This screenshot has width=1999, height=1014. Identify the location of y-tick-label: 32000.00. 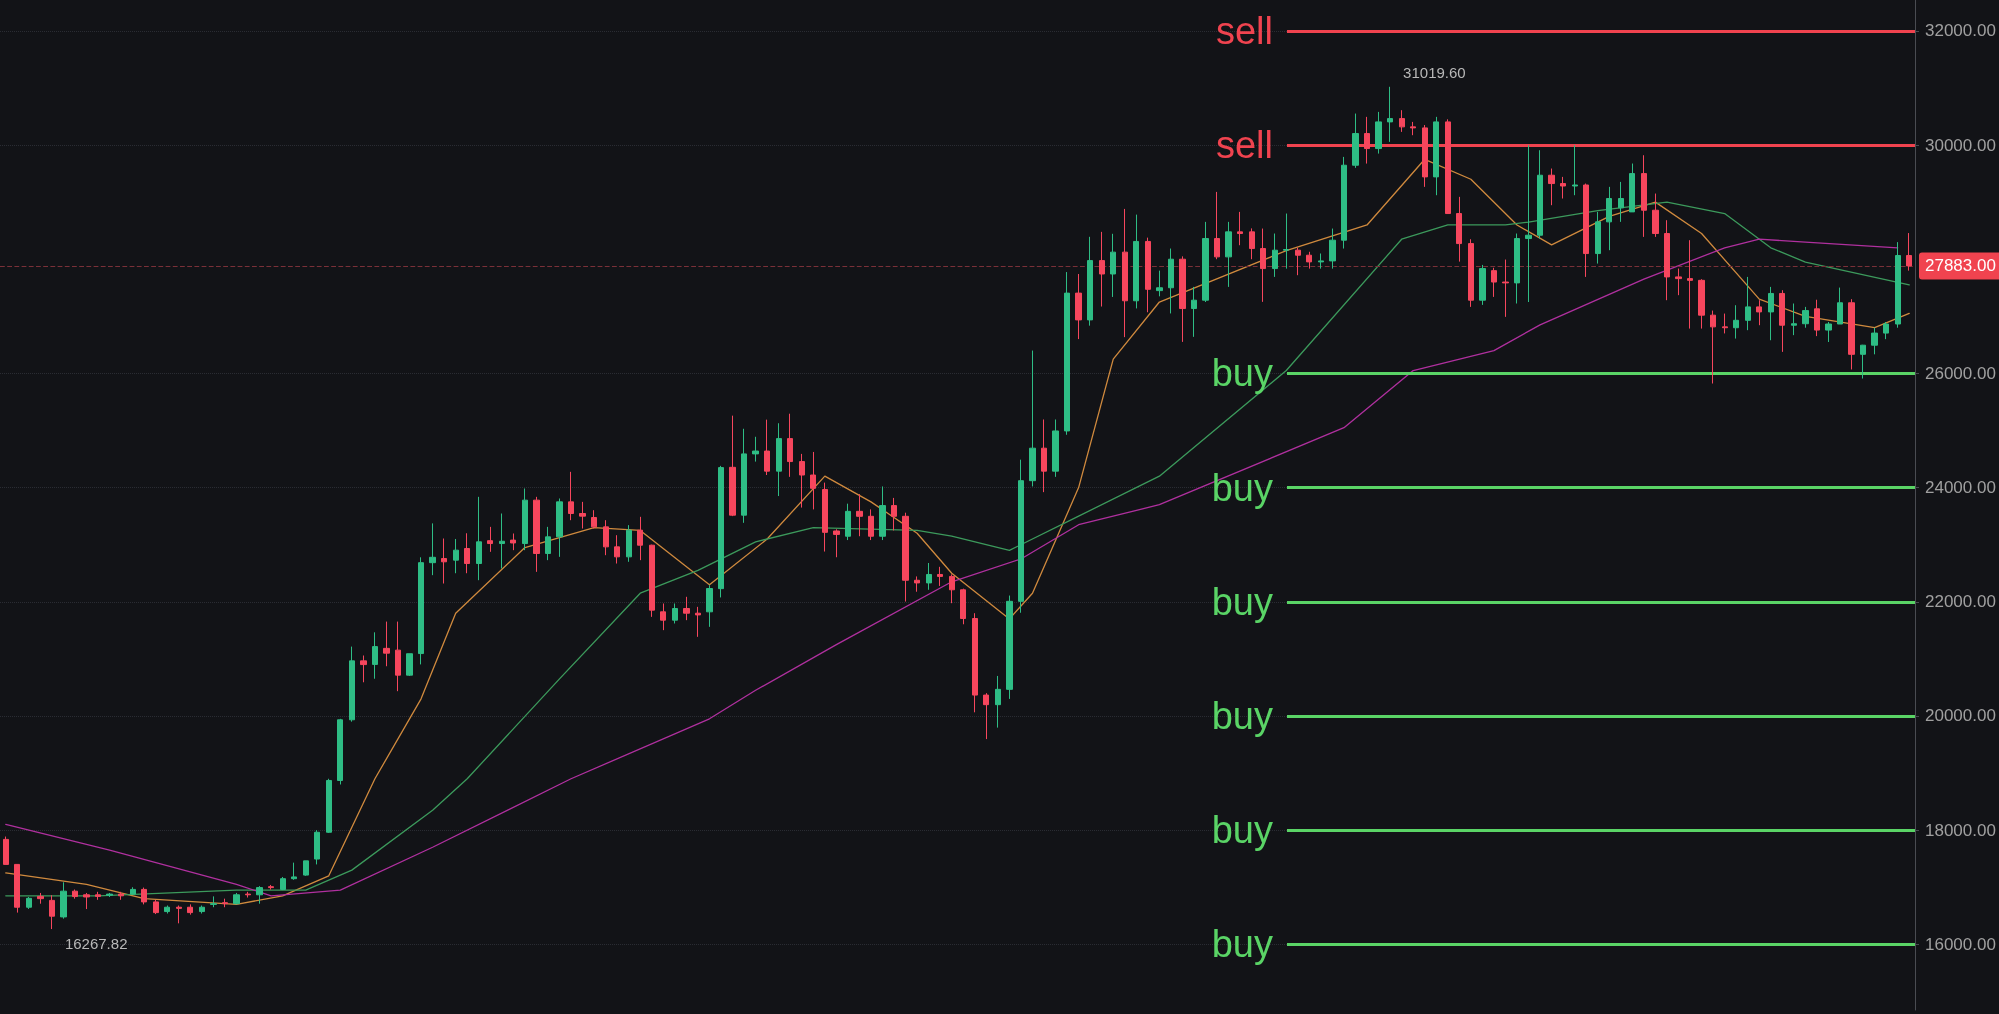
(1960, 31).